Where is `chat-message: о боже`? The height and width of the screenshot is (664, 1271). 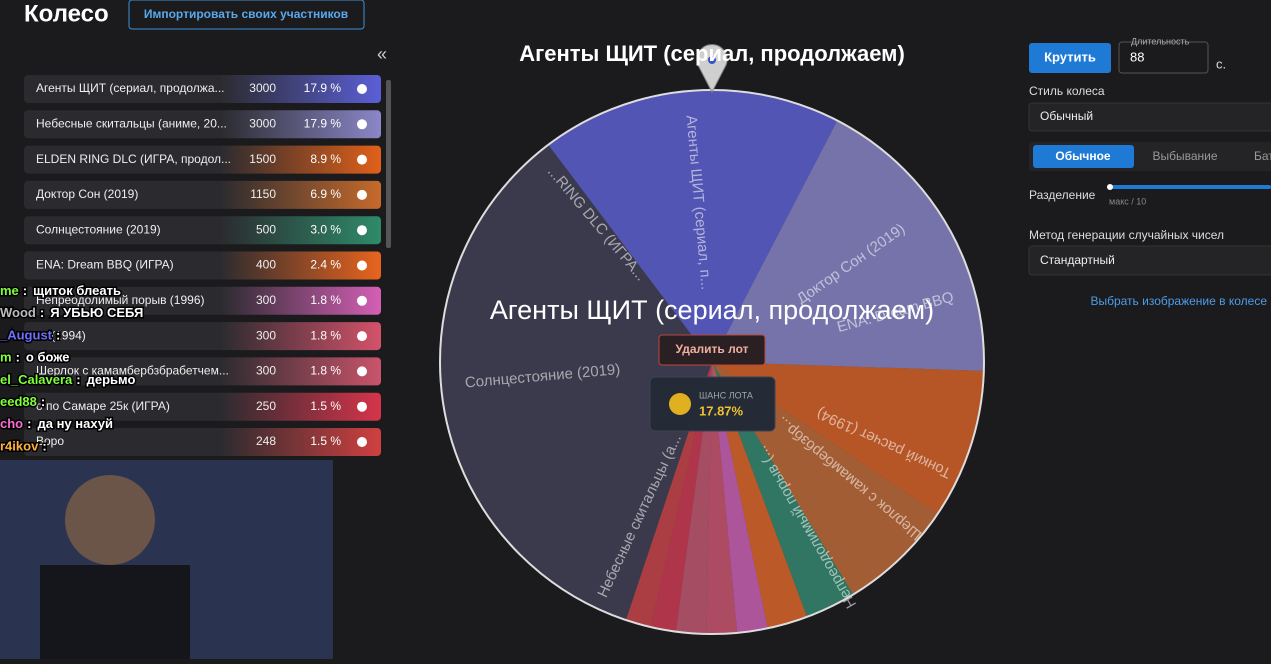
chat-message: о боже is located at coordinates (48, 357).